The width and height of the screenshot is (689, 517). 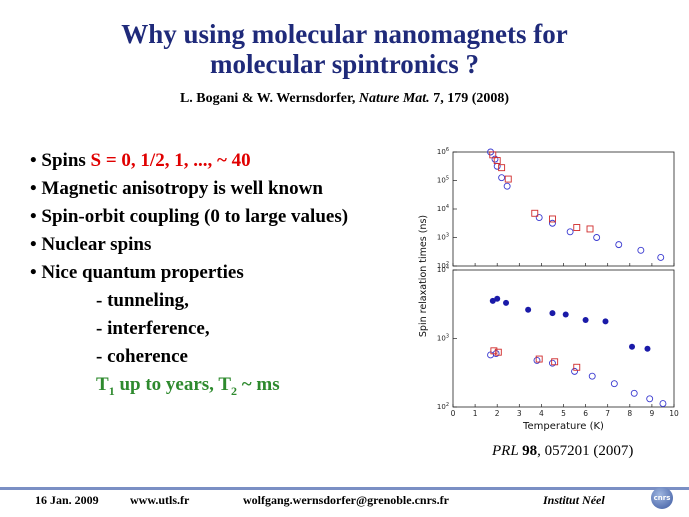 I want to click on x-tick-label: 5, so click(x=563, y=413).